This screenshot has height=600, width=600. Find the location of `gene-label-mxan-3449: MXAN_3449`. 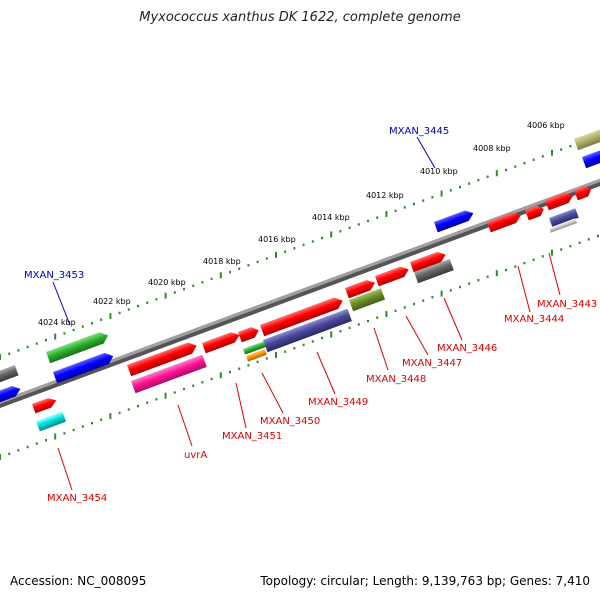

gene-label-mxan-3449: MXAN_3449 is located at coordinates (338, 402).